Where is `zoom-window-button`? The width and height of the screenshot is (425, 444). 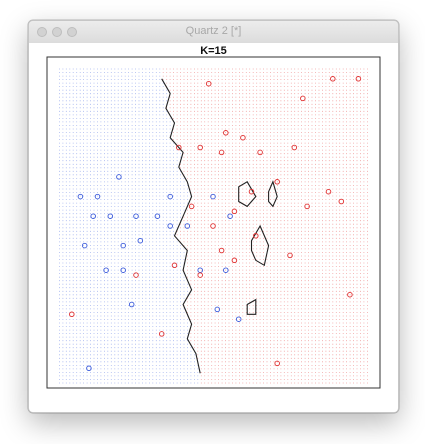
zoom-window-button is located at coordinates (72, 32).